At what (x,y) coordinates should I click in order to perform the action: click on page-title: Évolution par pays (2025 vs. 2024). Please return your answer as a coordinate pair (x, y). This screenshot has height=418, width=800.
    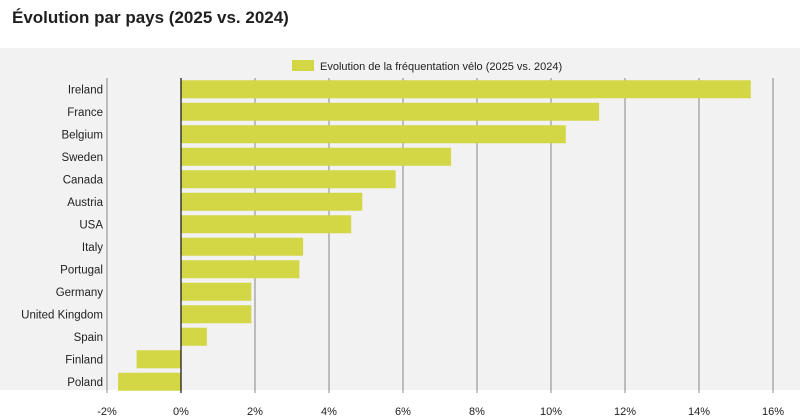
    Looking at the image, I should click on (150, 17).